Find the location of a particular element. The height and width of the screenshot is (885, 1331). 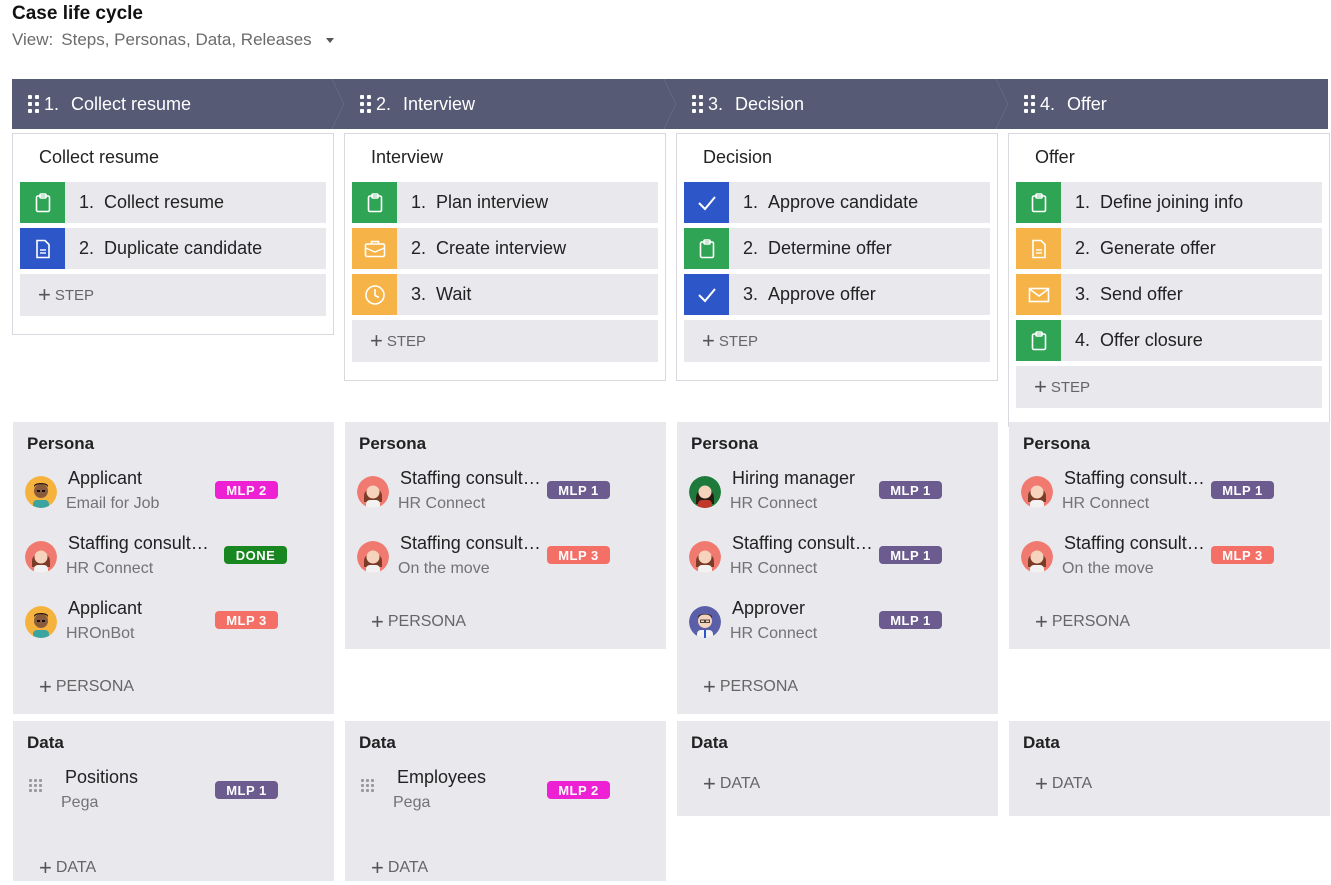

step-name: Collect resume is located at coordinates (164, 202).